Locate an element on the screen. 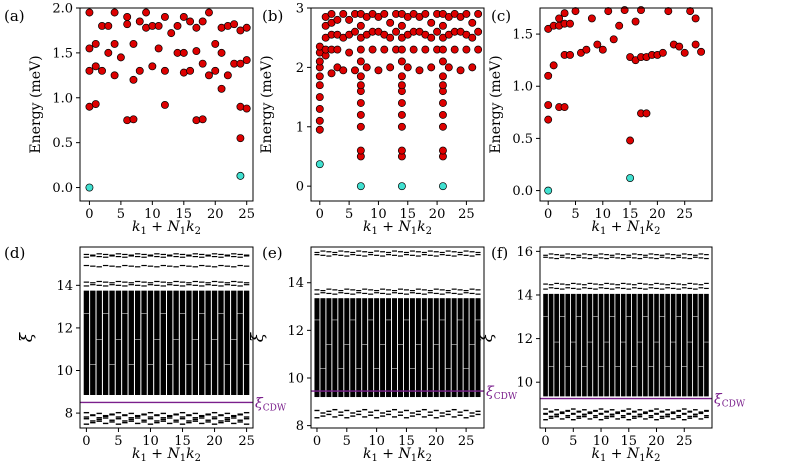 This screenshot has height=476, width=793. y-tick-label: 14 is located at coordinates (295, 283).